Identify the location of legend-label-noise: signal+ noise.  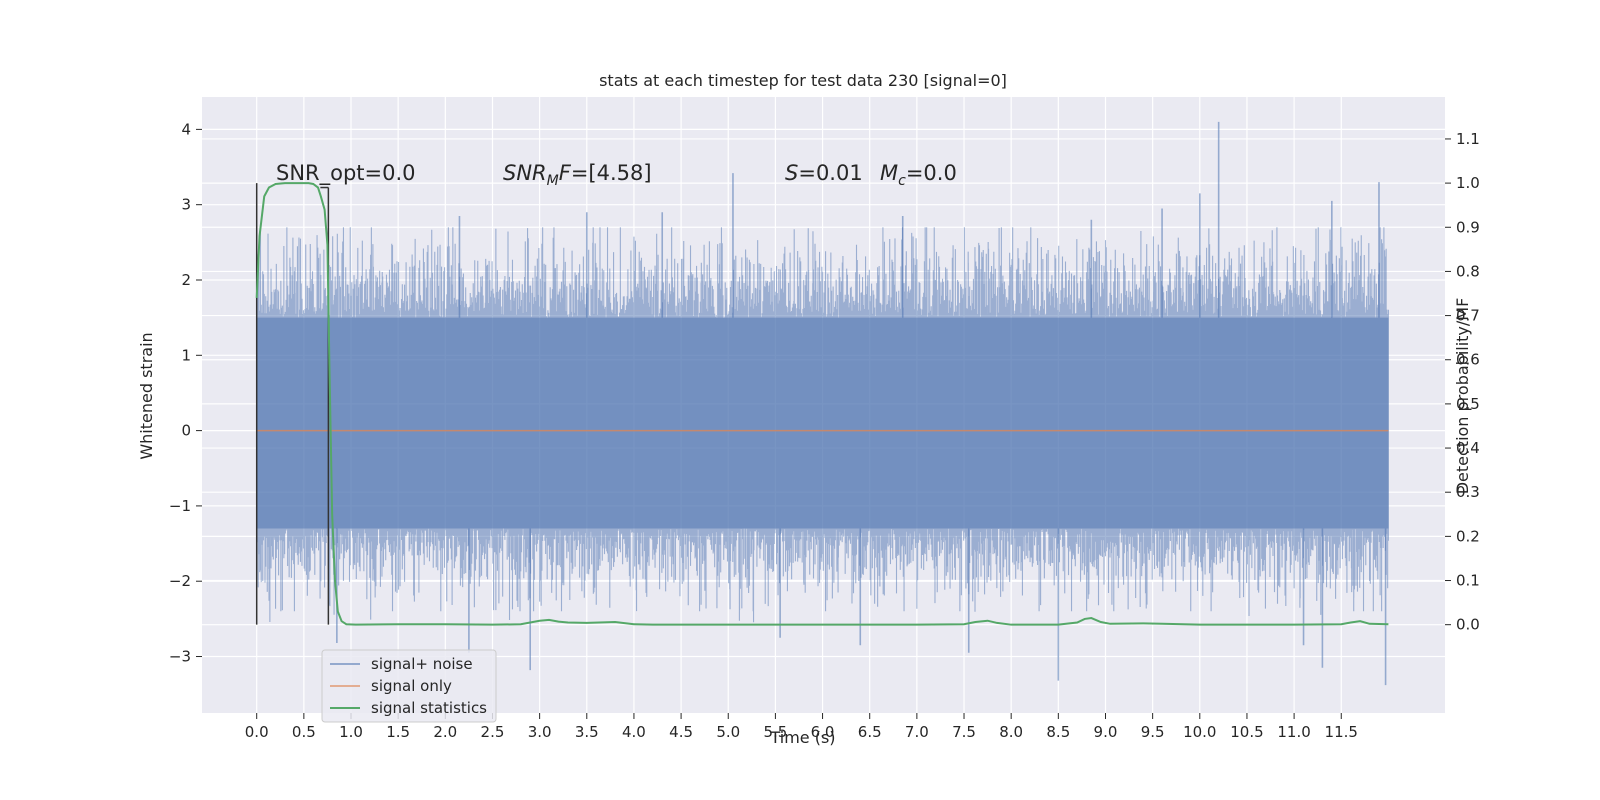
(422, 664).